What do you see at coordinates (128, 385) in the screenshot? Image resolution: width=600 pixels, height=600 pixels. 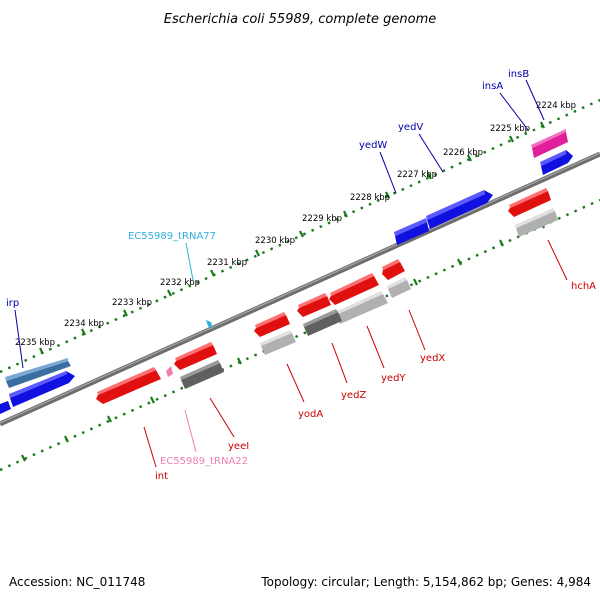 I see `gene-int-block` at bounding box center [128, 385].